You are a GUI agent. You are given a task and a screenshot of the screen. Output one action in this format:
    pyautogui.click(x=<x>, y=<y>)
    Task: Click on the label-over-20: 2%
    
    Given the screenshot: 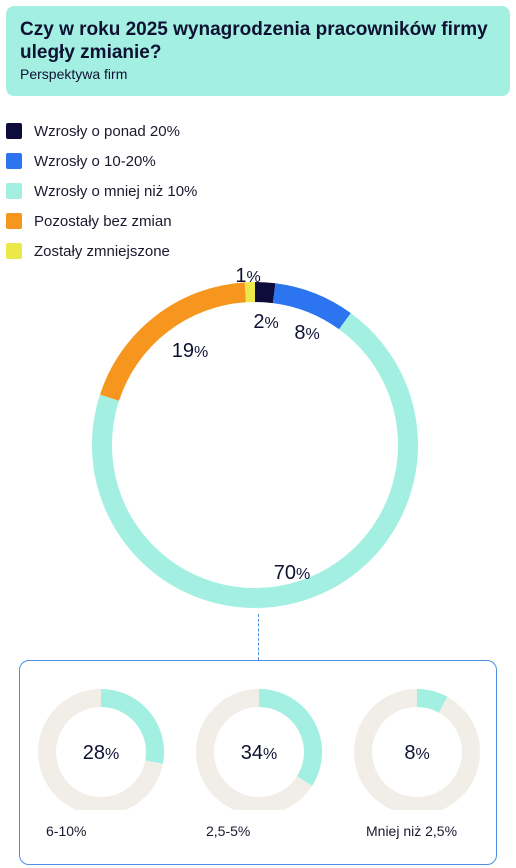 What is the action you would take?
    pyautogui.click(x=265, y=322)
    